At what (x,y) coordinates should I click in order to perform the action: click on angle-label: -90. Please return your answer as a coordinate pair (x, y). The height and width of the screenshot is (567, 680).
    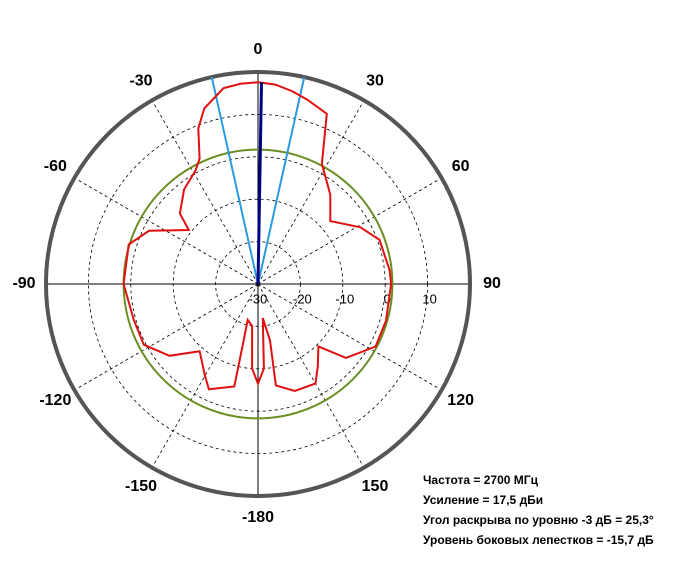
    Looking at the image, I should click on (23, 283).